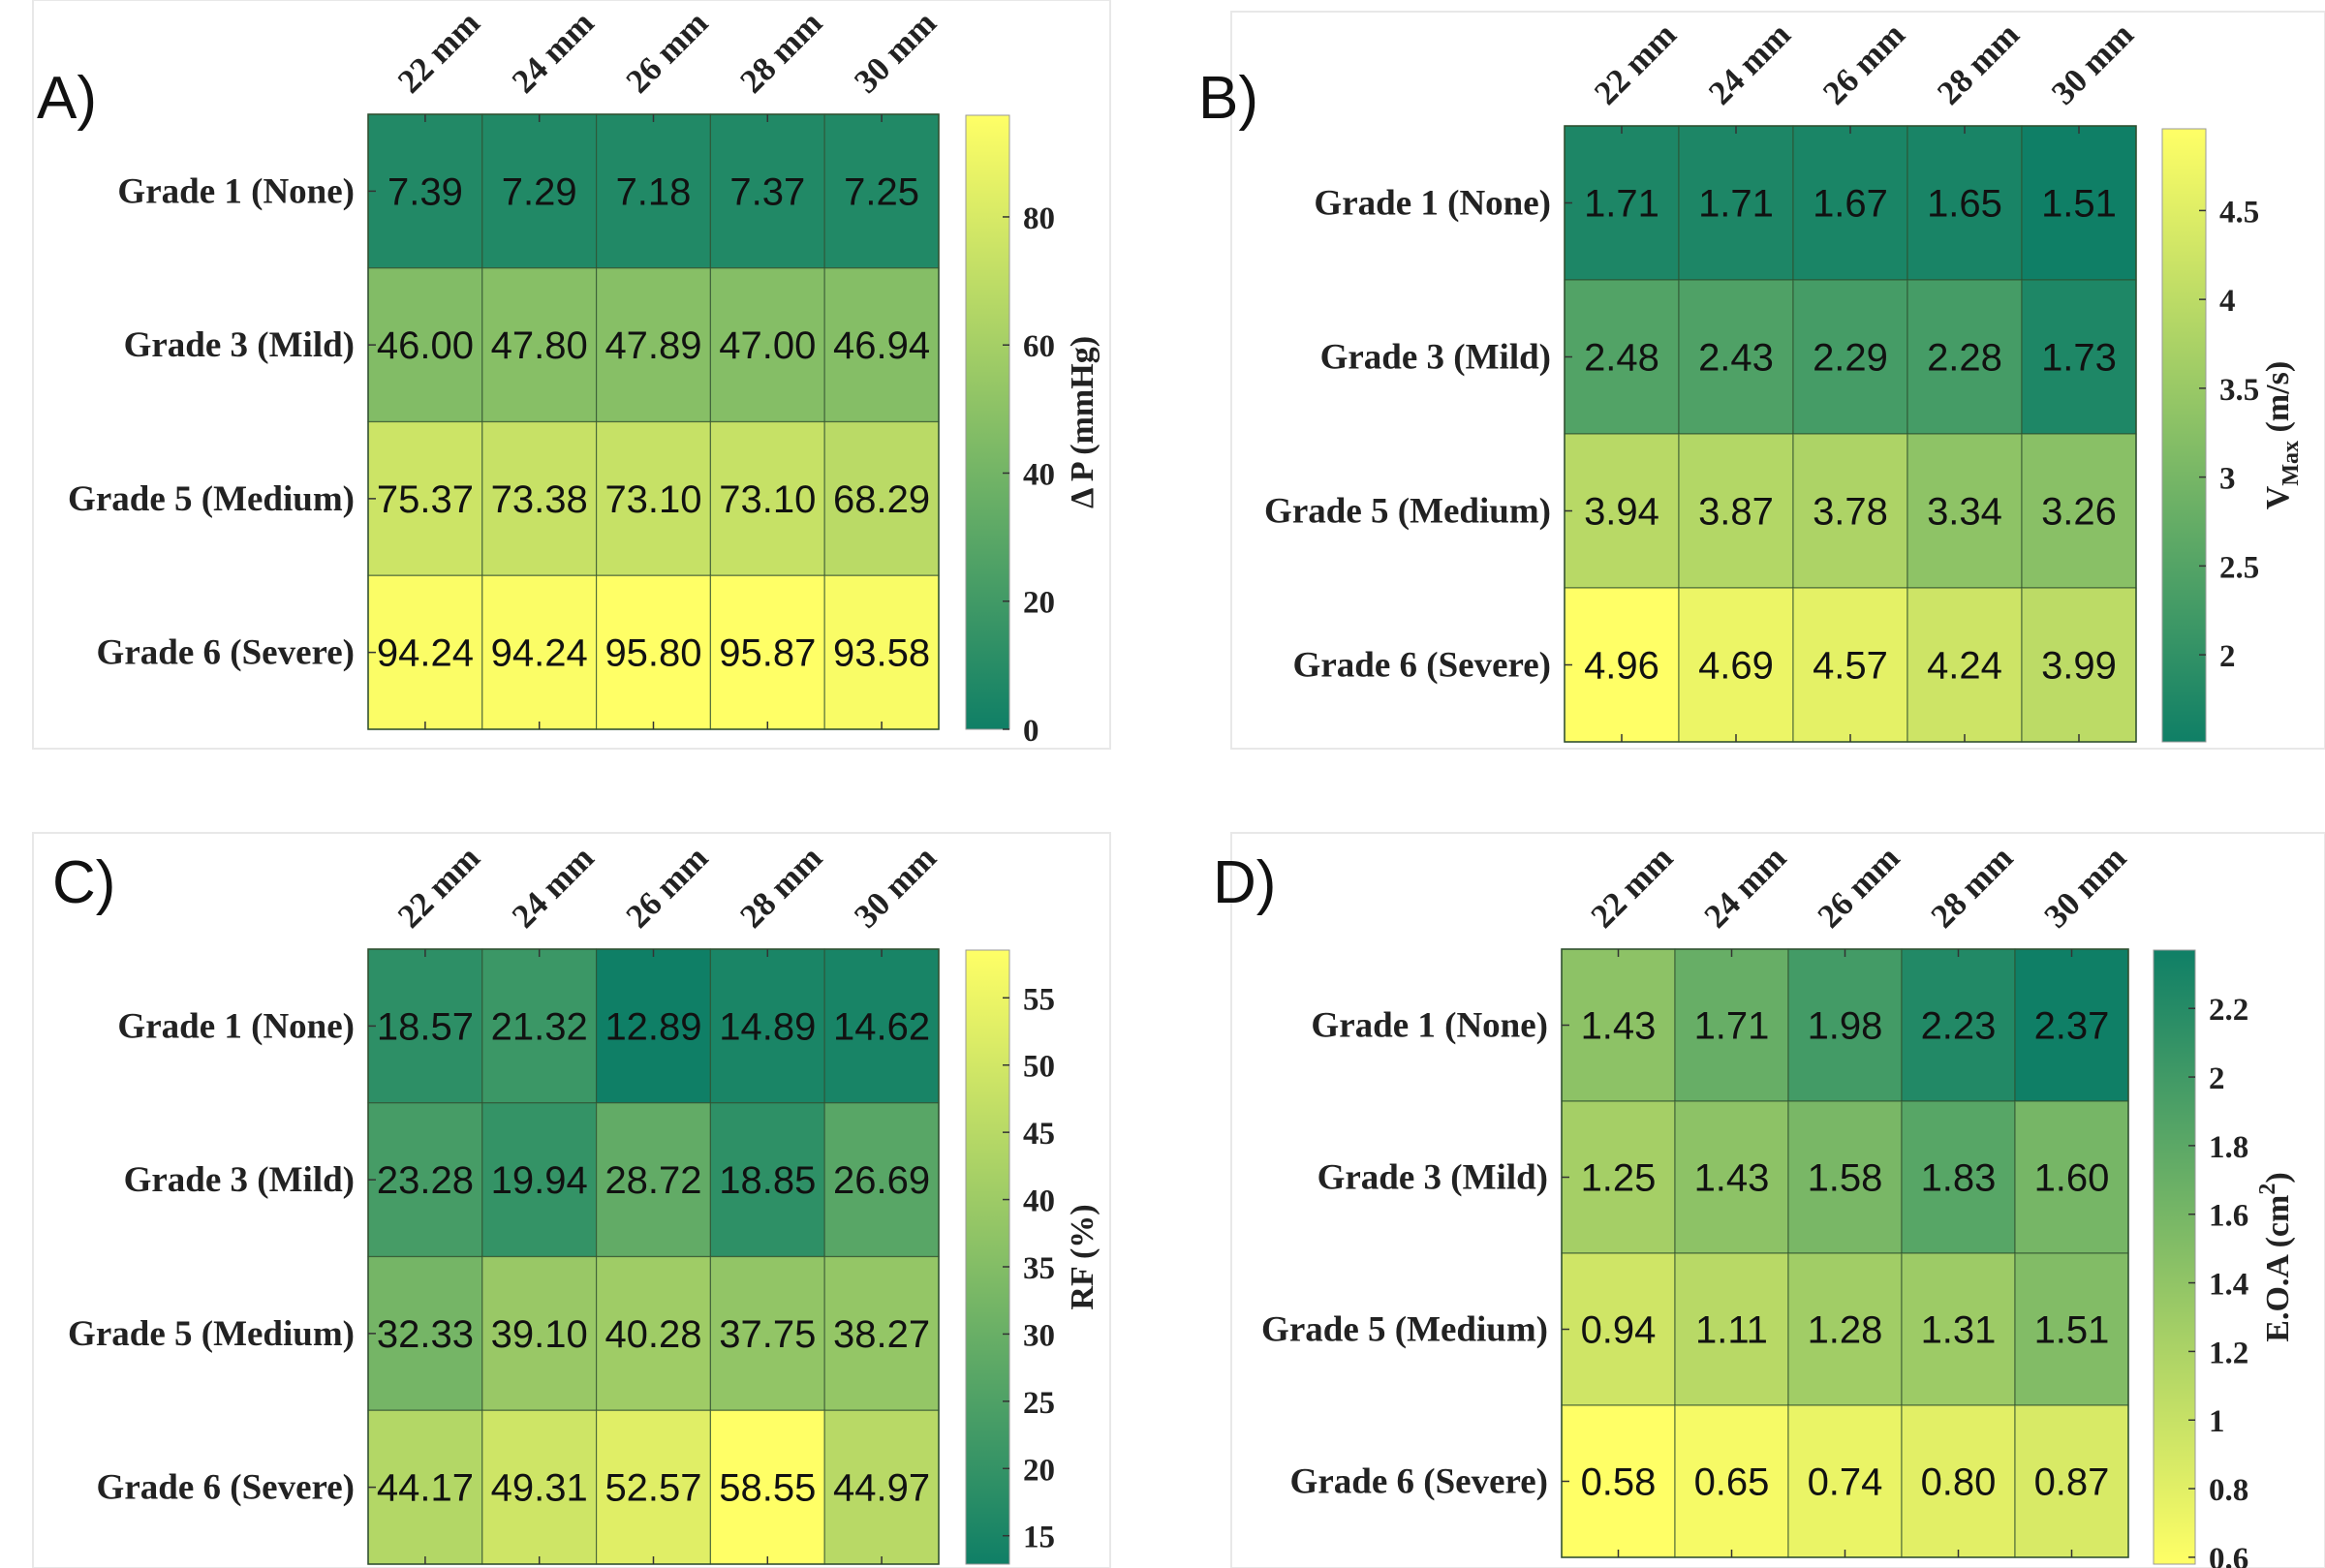 This screenshot has height=1568, width=2325. Describe the element at coordinates (1082, 422) in the screenshot. I see `colorbar-label: Δ P (mmHg)` at that location.